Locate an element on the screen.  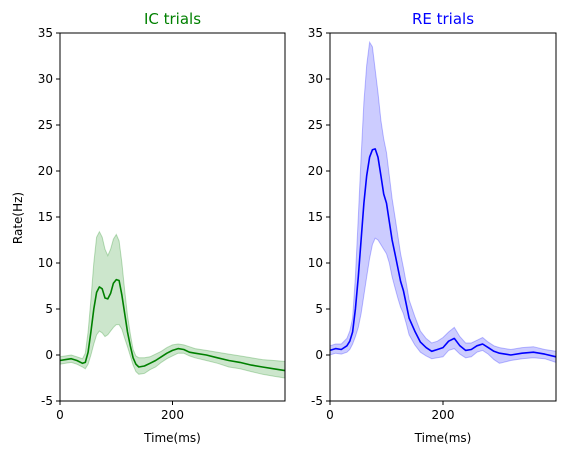
mean-rate-line is located at coordinates (172, 325).